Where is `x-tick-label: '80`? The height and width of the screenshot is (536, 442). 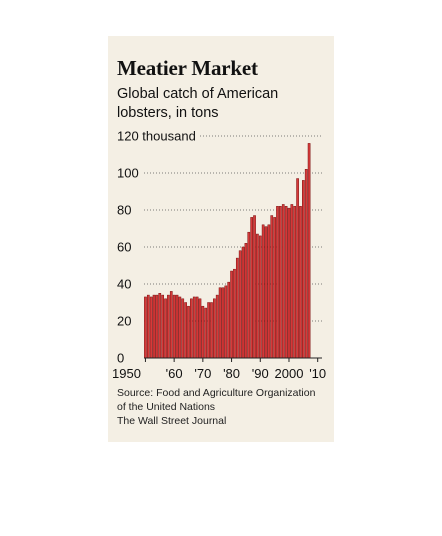
x-tick-label: '80 is located at coordinates (231, 373).